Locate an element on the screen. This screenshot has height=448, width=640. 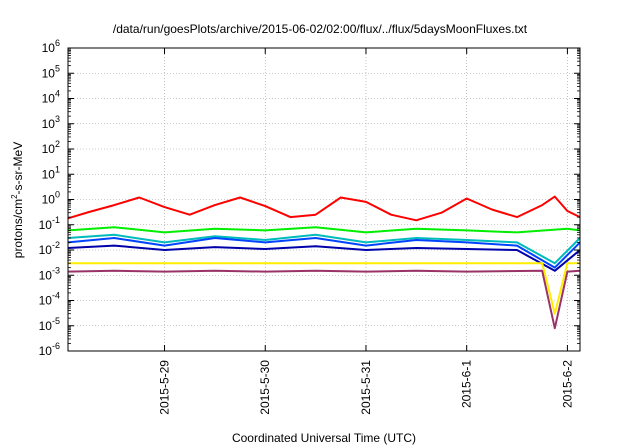
y-tick-exponent: -3 is located at coordinates (56, 270).